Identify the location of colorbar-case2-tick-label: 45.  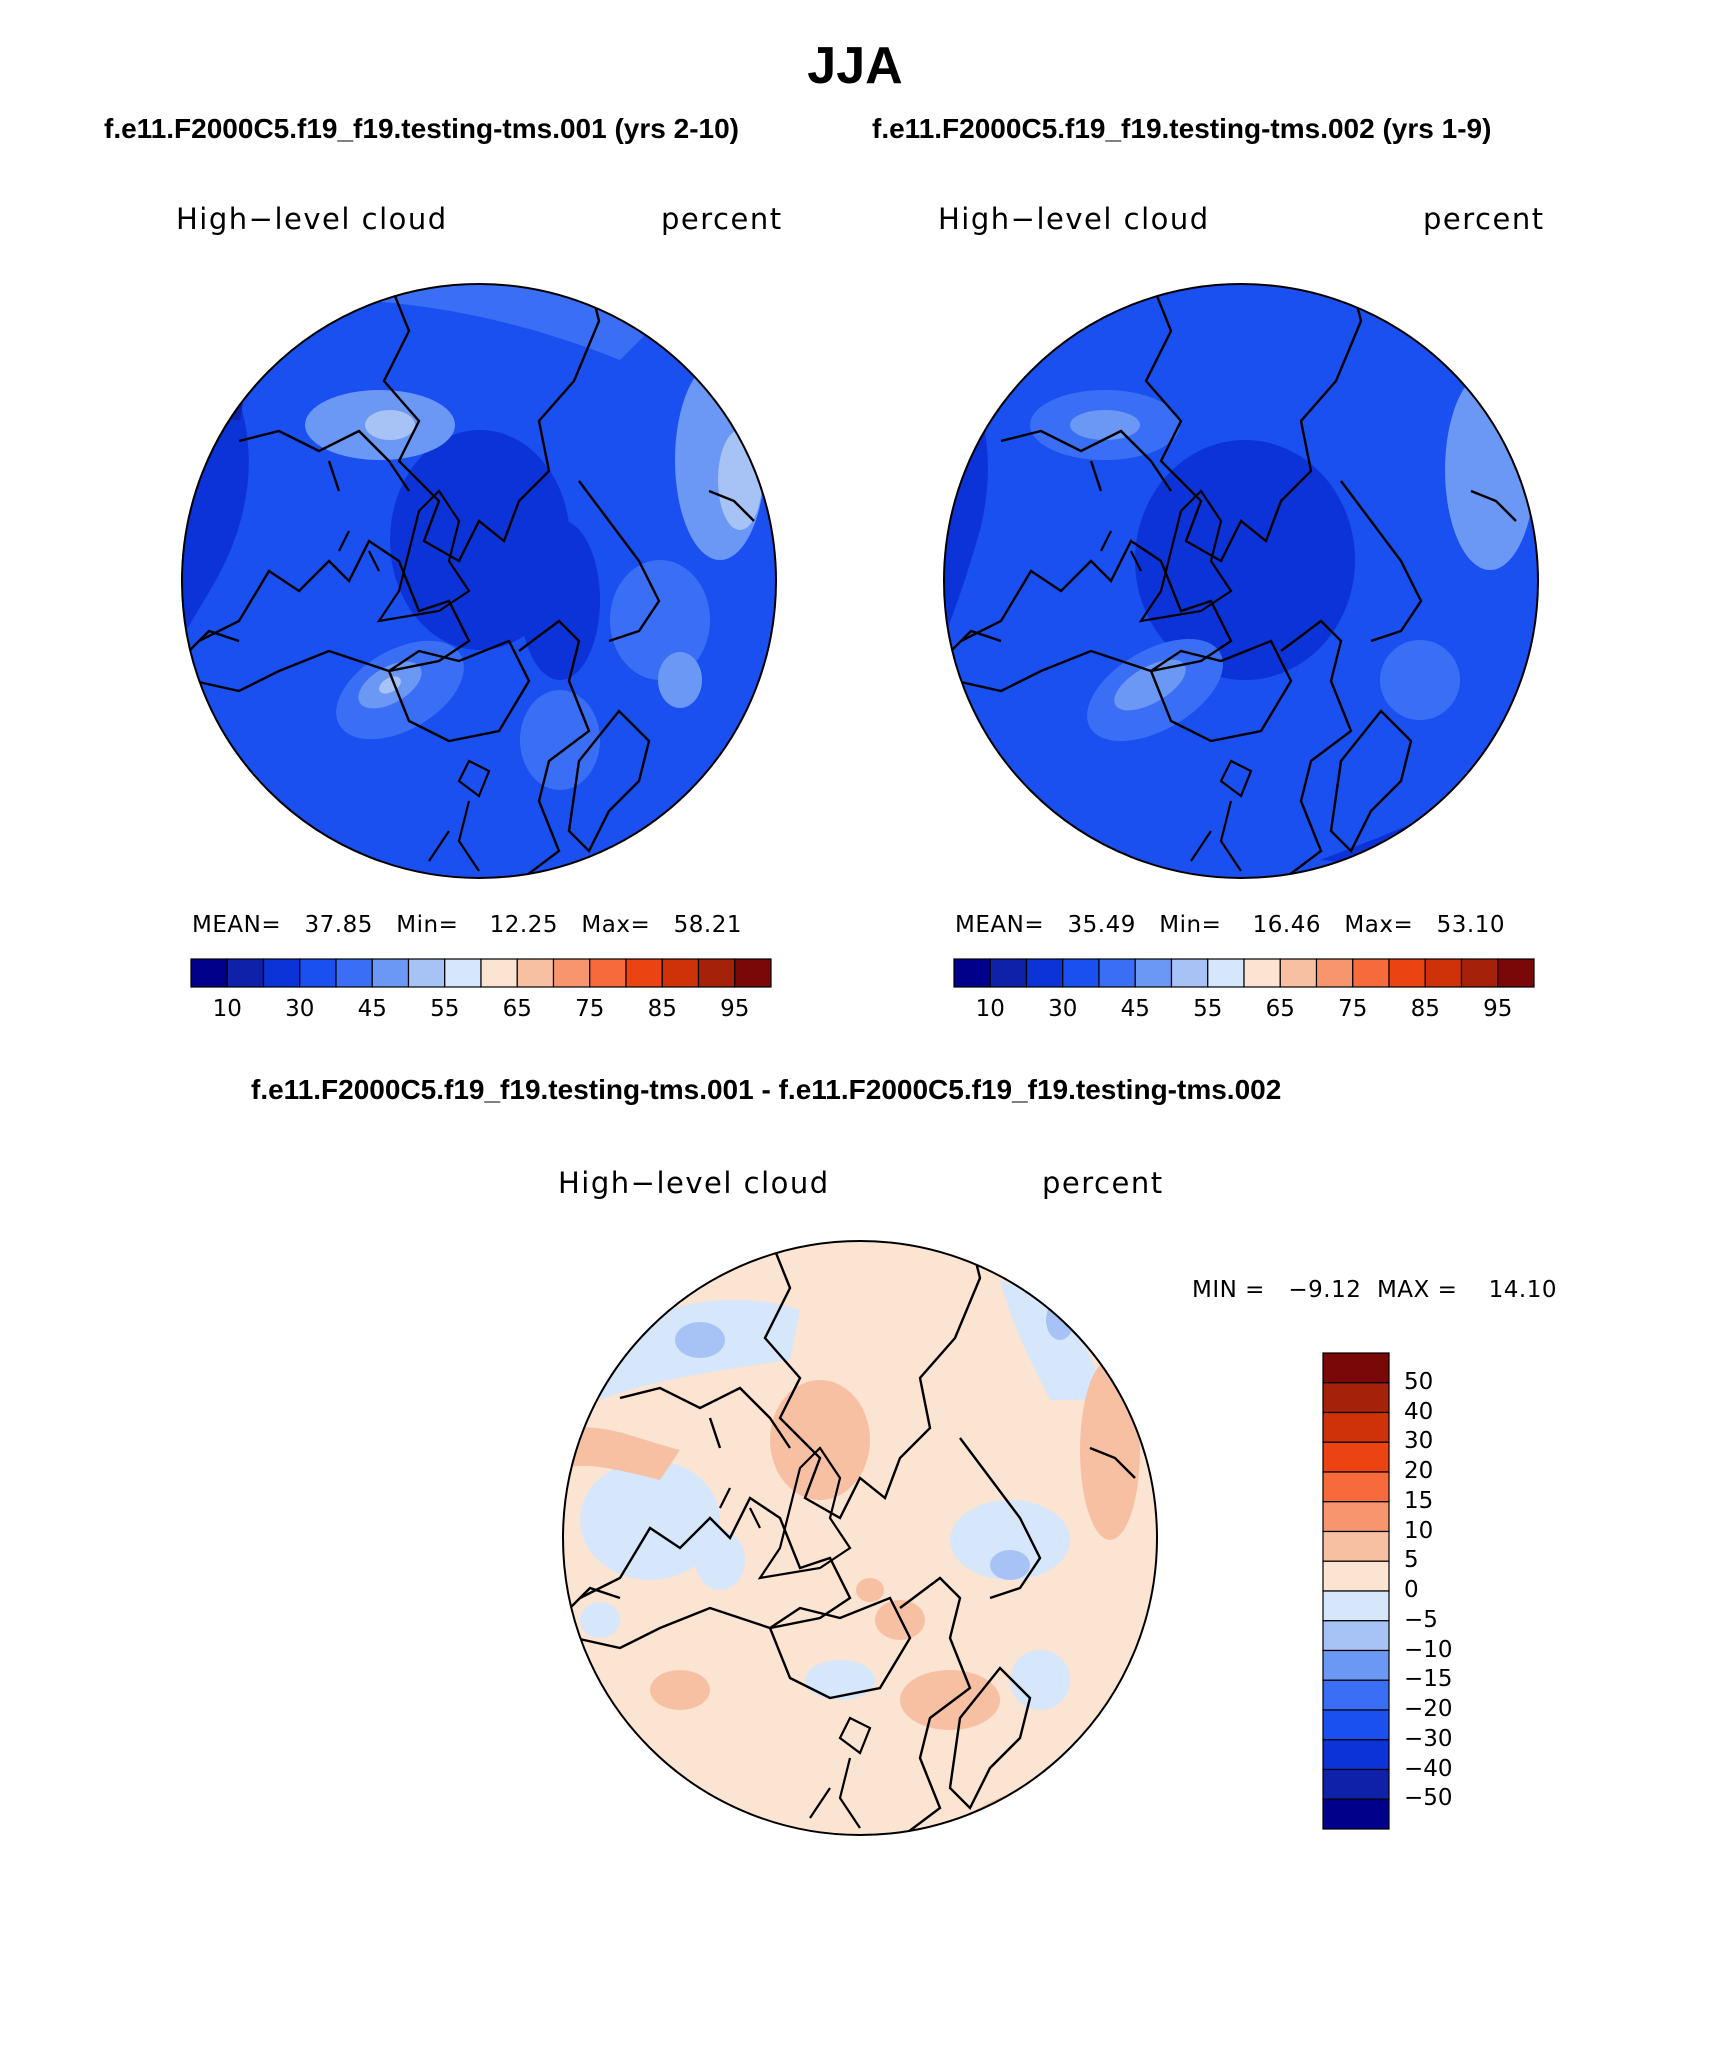
(1135, 1009).